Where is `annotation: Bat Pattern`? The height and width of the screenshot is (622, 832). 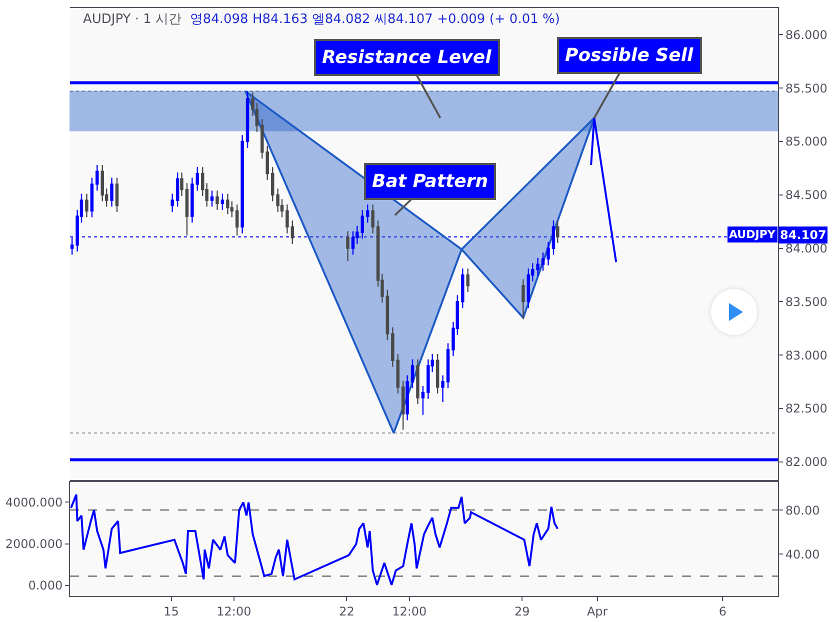 annotation: Bat Pattern is located at coordinates (430, 181).